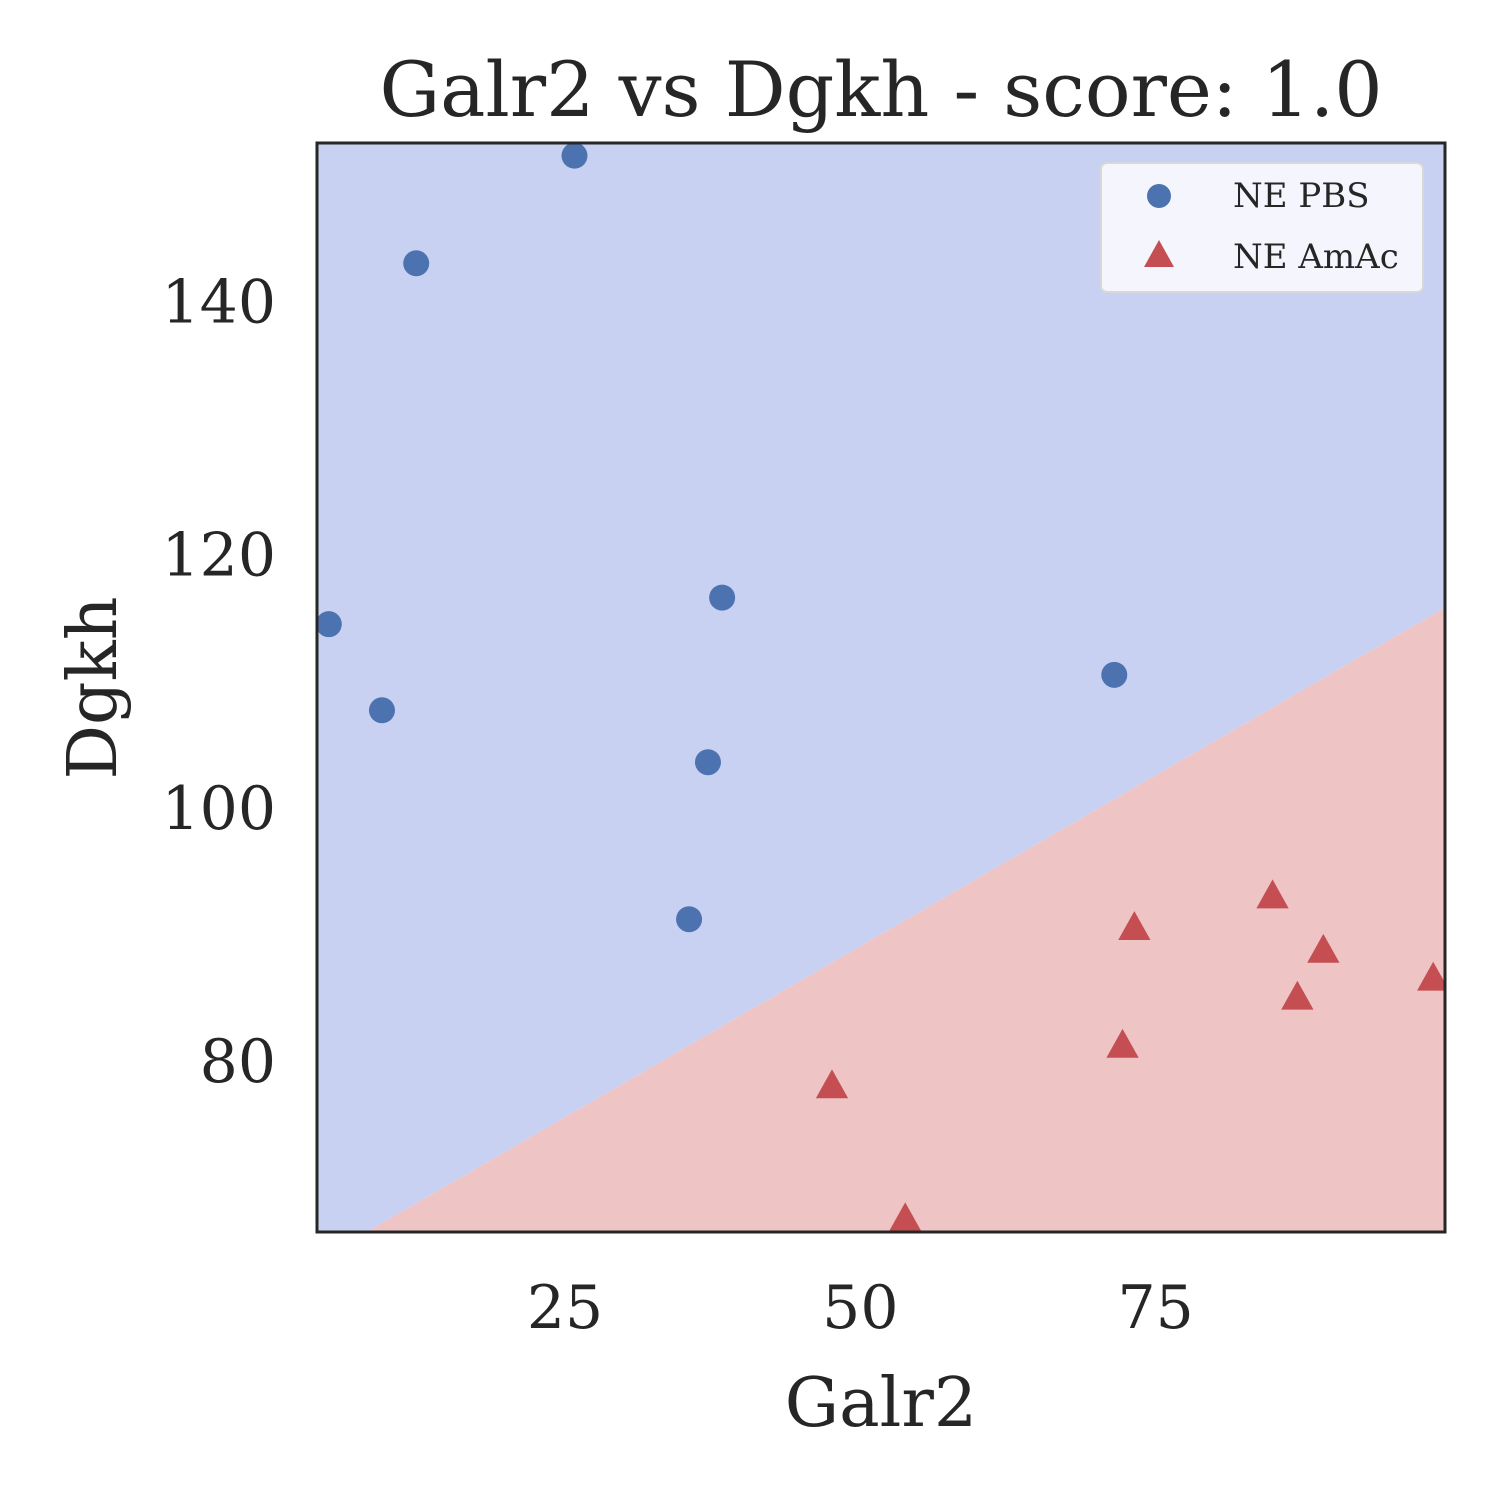 Image resolution: width=1500 pixels, height=1500 pixels. Describe the element at coordinates (1159, 196) in the screenshot. I see `legend-marker-ne-pbs` at that location.